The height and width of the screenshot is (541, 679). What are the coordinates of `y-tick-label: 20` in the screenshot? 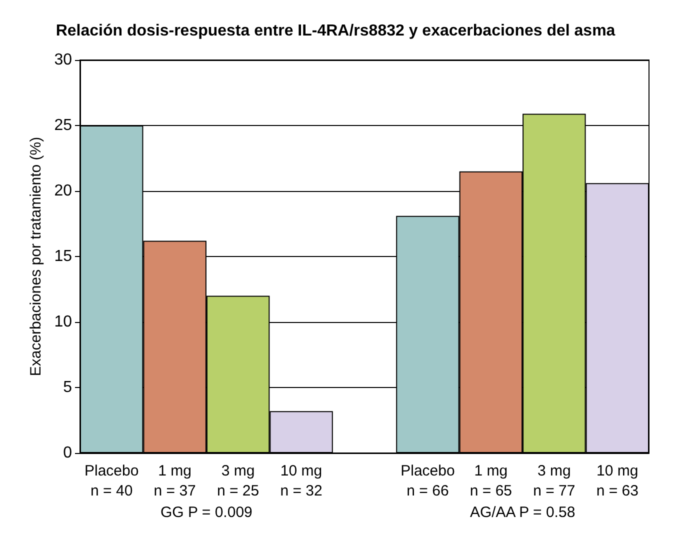 It's located at (63, 191).